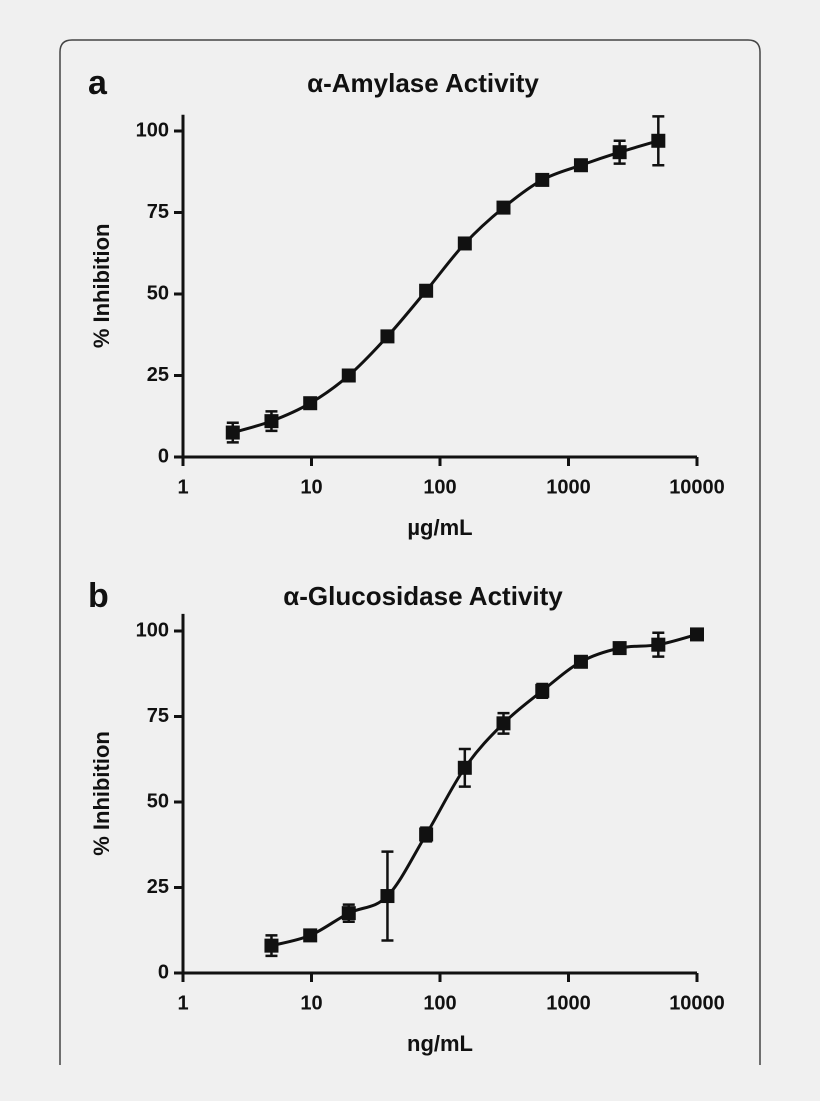 This screenshot has width=820, height=1101. What do you see at coordinates (423, 596) in the screenshot?
I see `chart-title: α-Glucosidase Activity` at bounding box center [423, 596].